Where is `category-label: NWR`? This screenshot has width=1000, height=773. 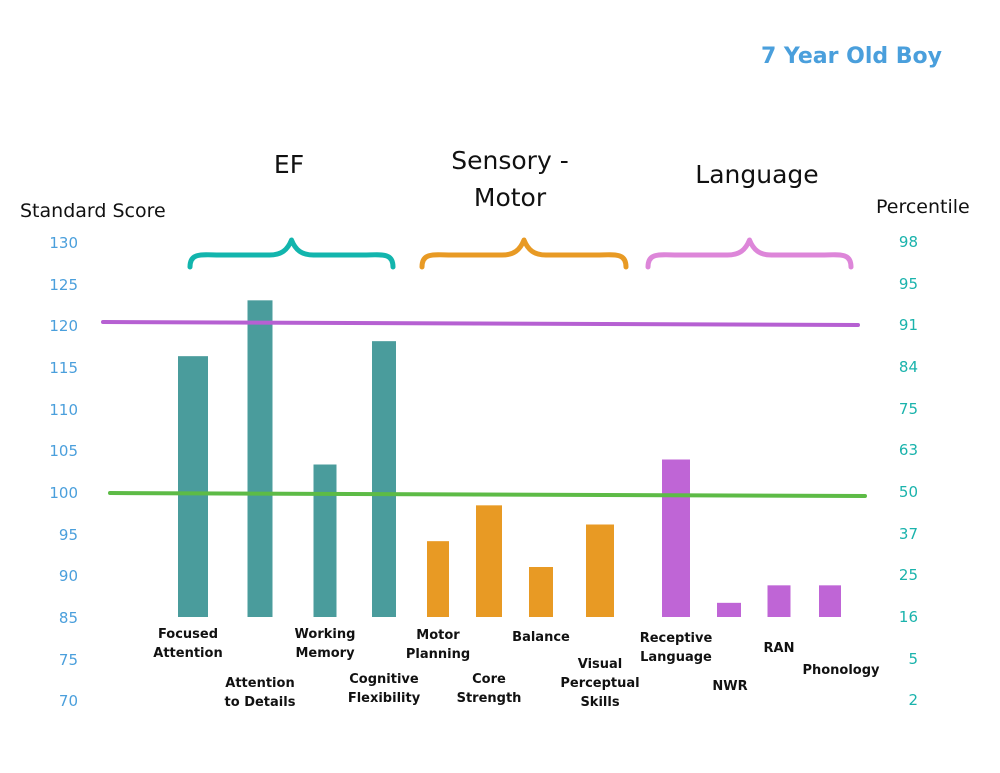 category-label: NWR is located at coordinates (729, 686).